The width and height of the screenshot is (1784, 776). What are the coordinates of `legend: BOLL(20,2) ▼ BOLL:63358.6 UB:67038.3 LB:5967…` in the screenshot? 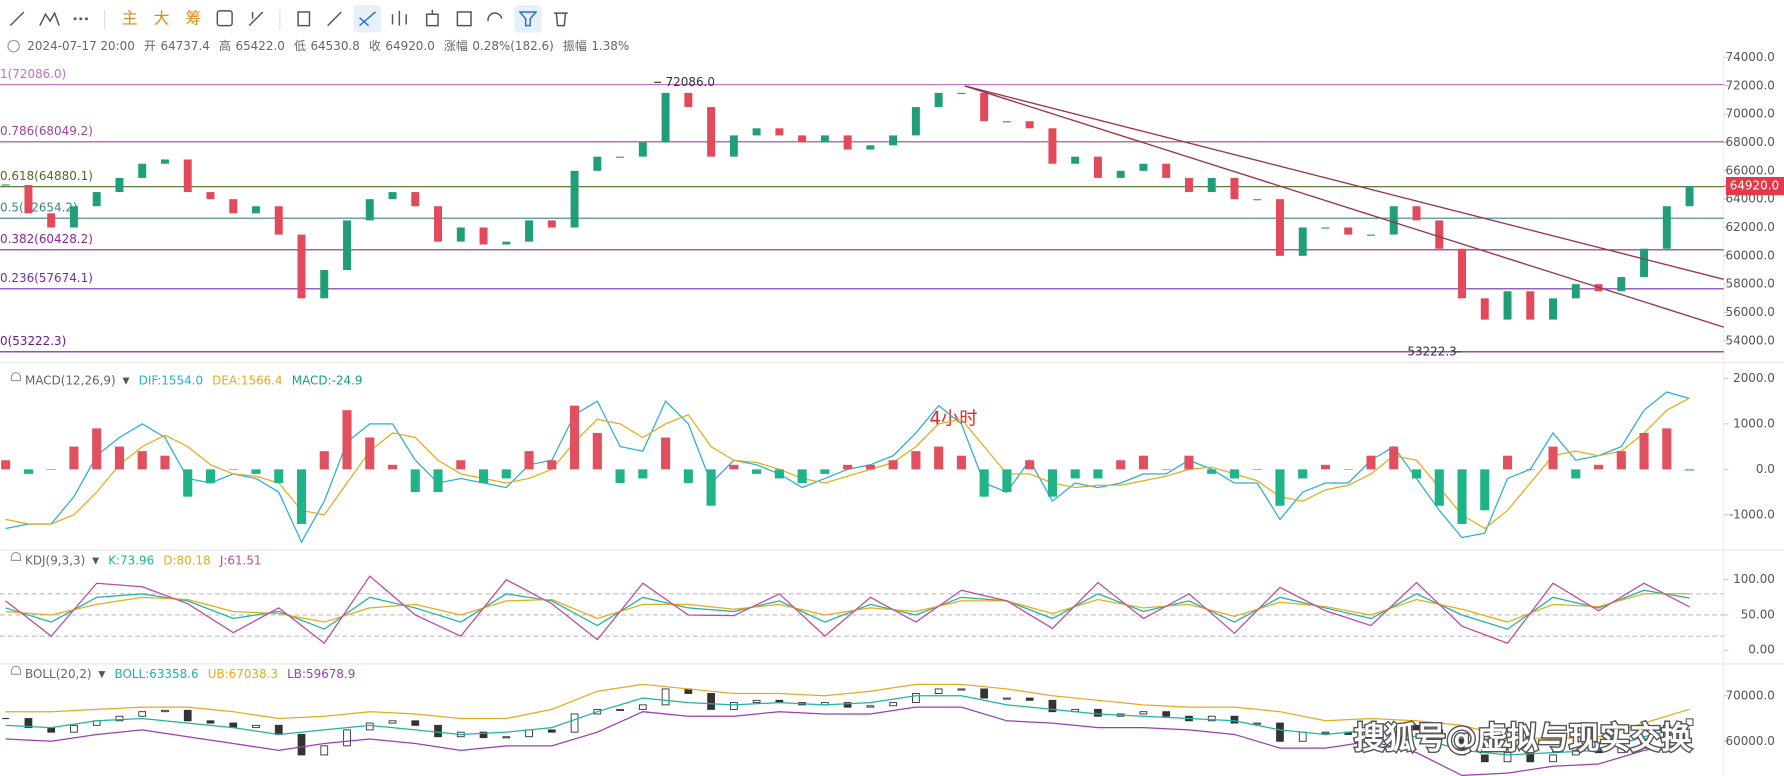 It's located at (190, 674).